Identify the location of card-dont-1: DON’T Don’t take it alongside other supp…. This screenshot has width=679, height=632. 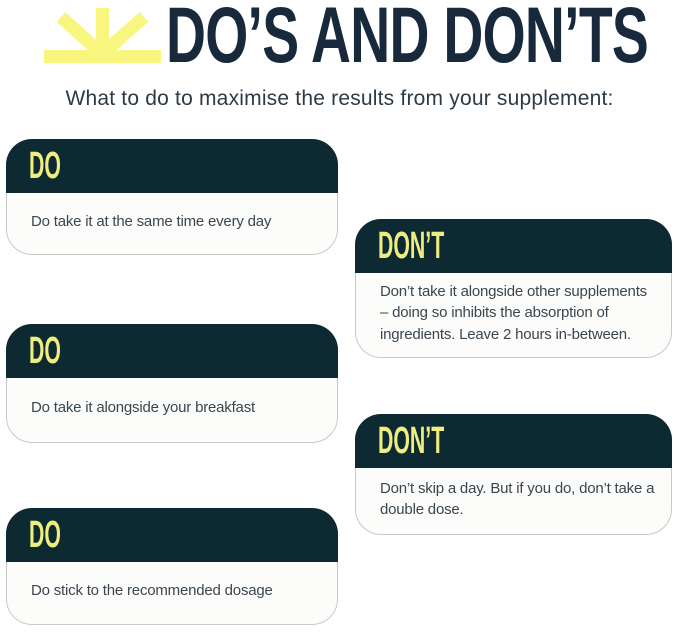
(513, 288).